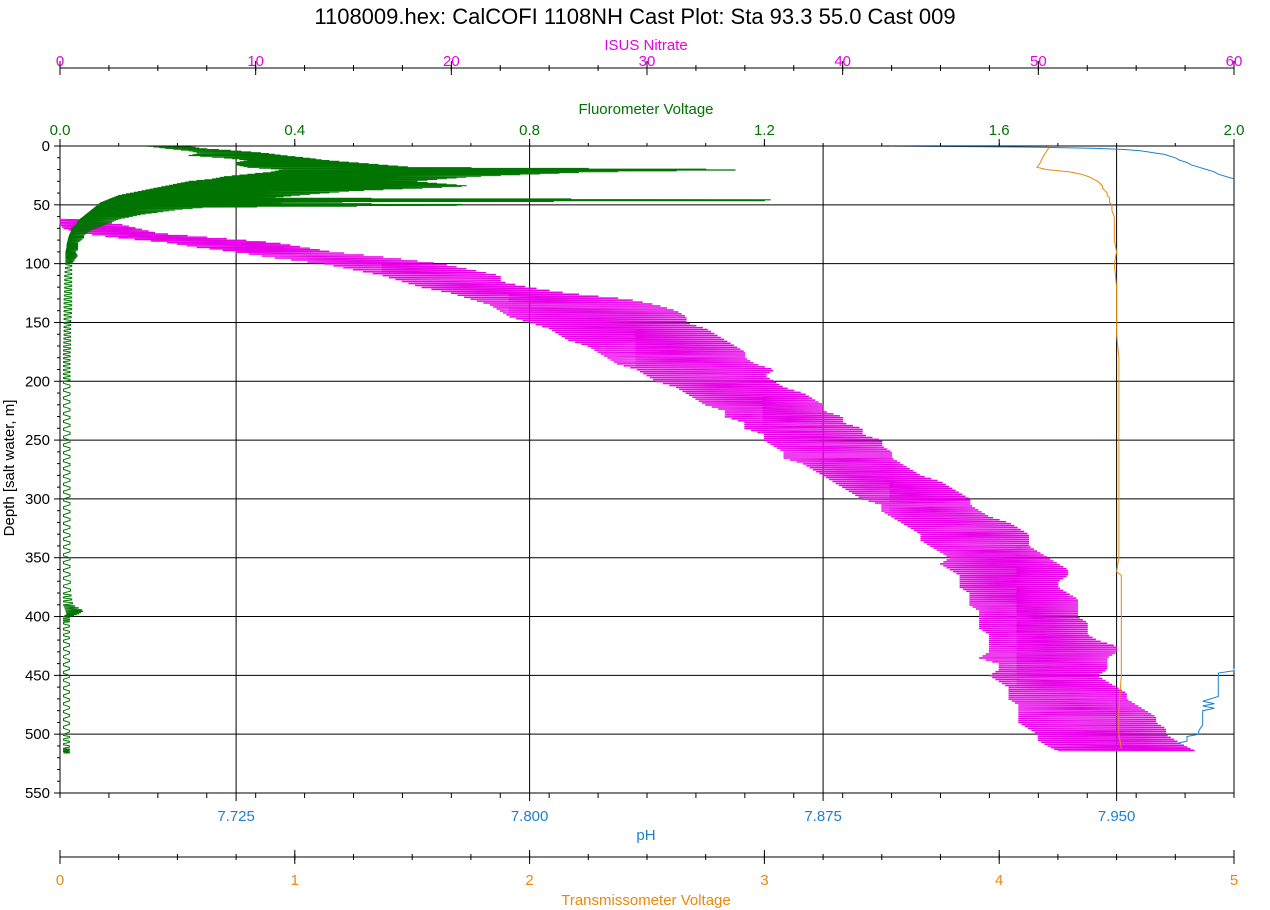  What do you see at coordinates (529, 880) in the screenshot?
I see `trans-tick-label: 2` at bounding box center [529, 880].